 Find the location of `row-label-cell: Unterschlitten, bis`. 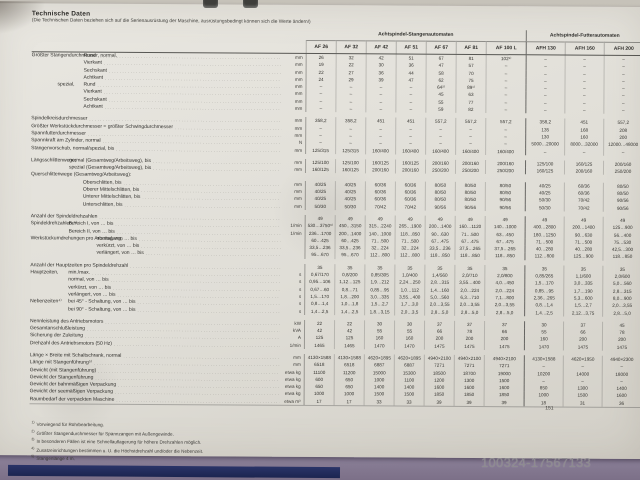

row-label-cell: Unterschlitten, bis is located at coordinates (156, 205).